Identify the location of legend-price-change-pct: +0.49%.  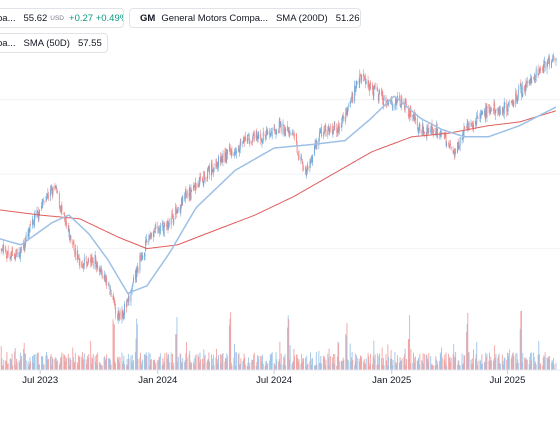
(109, 18).